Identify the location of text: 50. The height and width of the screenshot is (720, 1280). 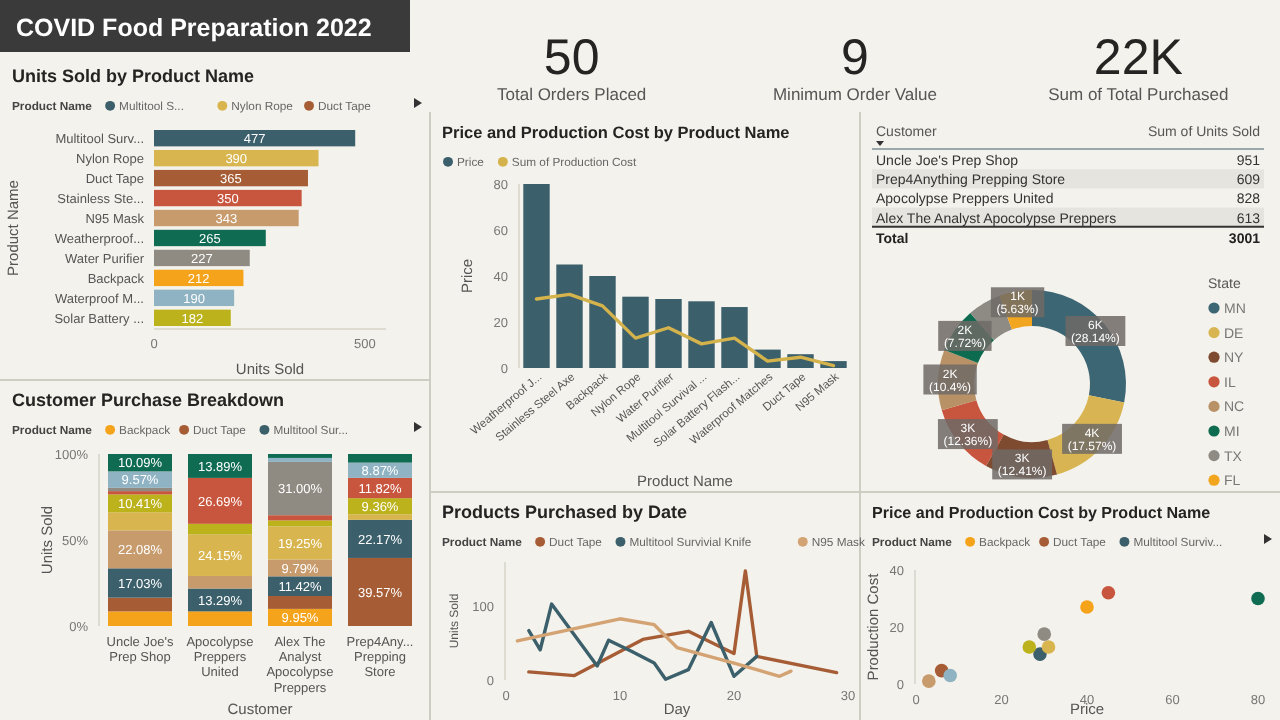
(571, 58).